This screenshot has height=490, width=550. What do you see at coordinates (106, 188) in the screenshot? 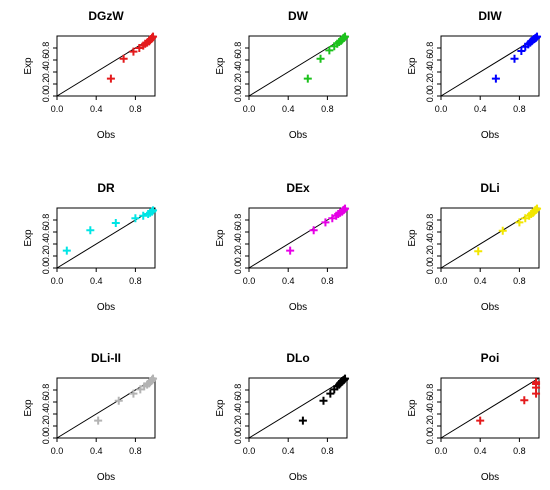
I see `panel-title: DR` at bounding box center [106, 188].